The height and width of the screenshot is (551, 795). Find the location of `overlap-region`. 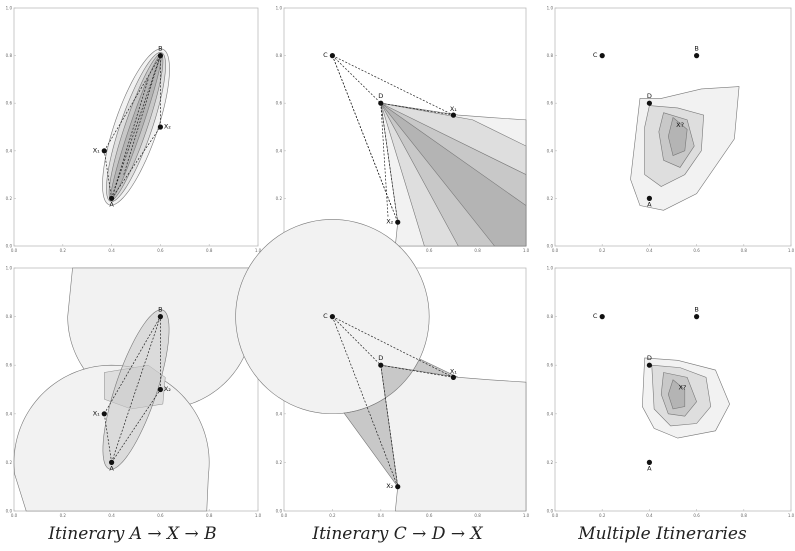

overlap-region is located at coordinates (401, 422).